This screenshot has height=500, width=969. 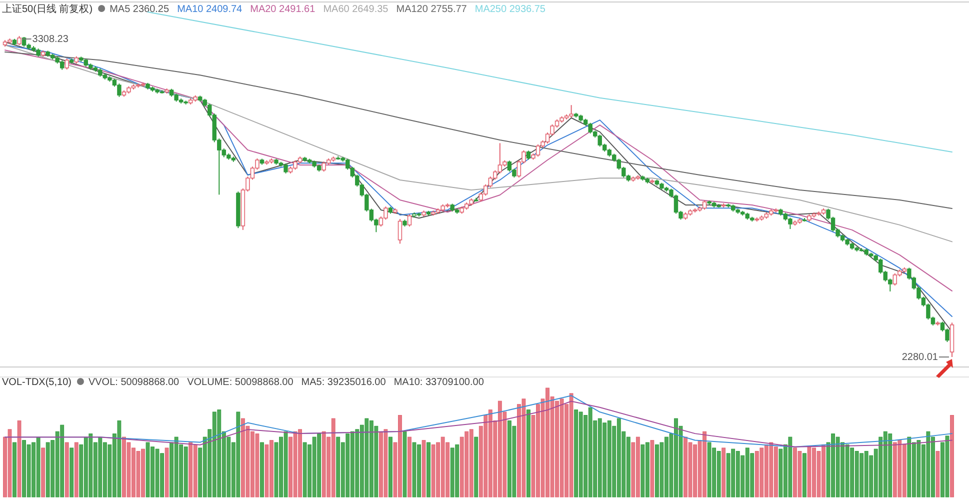 What do you see at coordinates (210, 9) in the screenshot?
I see `text: MA10 2409.74` at bounding box center [210, 9].